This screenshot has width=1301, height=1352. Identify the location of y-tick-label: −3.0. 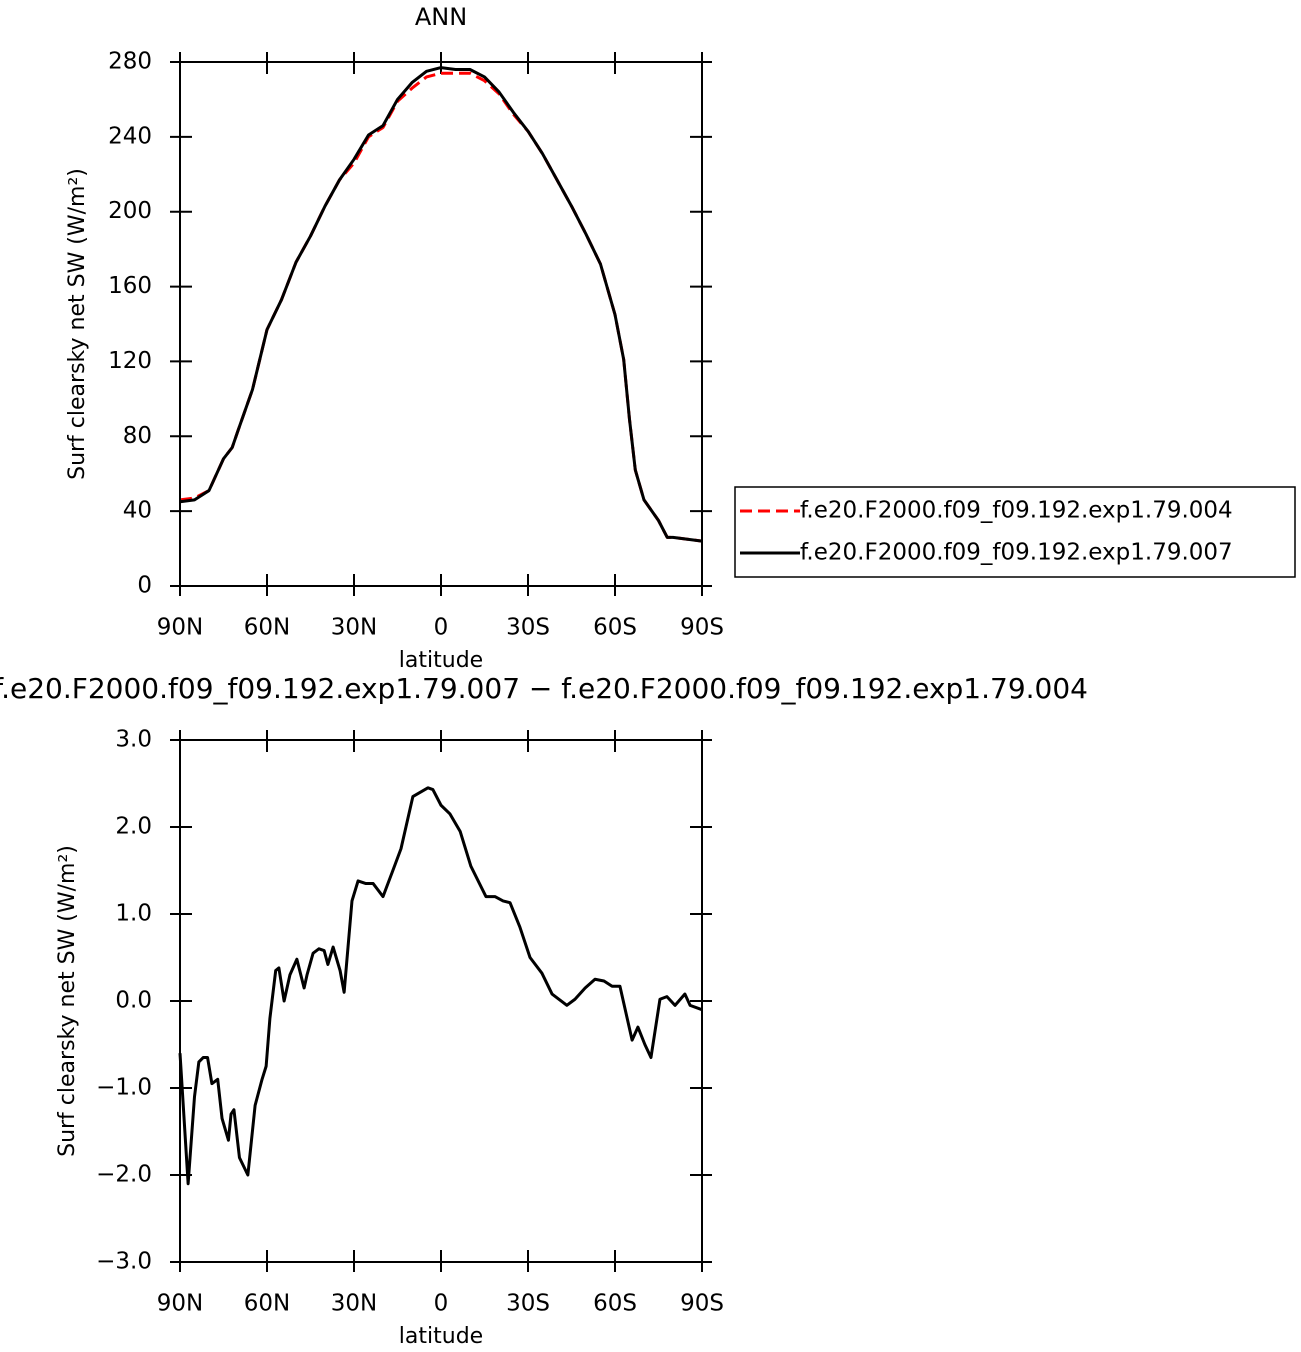
(124, 1262).